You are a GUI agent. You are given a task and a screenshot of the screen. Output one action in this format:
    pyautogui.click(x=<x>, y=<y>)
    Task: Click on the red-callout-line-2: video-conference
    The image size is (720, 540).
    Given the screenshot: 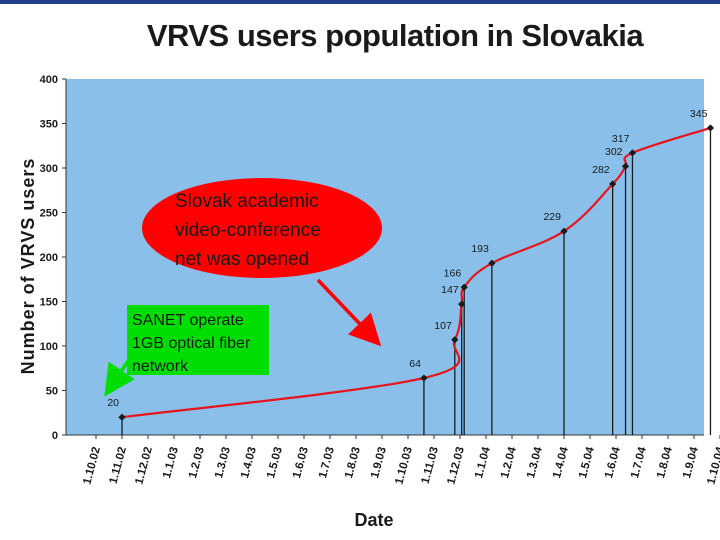 What is the action you would take?
    pyautogui.click(x=248, y=230)
    